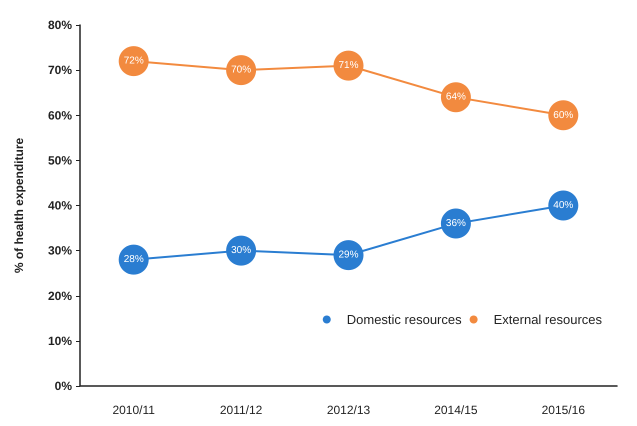 The image size is (637, 426). I want to click on y-tick-label: 30%, so click(60, 251).